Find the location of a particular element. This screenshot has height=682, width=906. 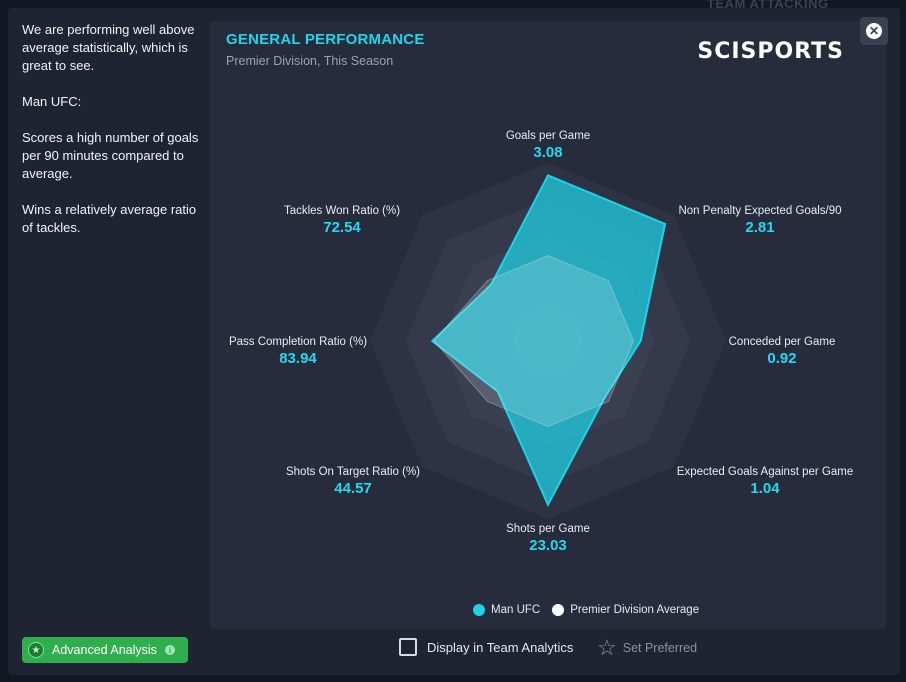

advanced-analysis-button: ★ Advanced Analysis i is located at coordinates (105, 650).